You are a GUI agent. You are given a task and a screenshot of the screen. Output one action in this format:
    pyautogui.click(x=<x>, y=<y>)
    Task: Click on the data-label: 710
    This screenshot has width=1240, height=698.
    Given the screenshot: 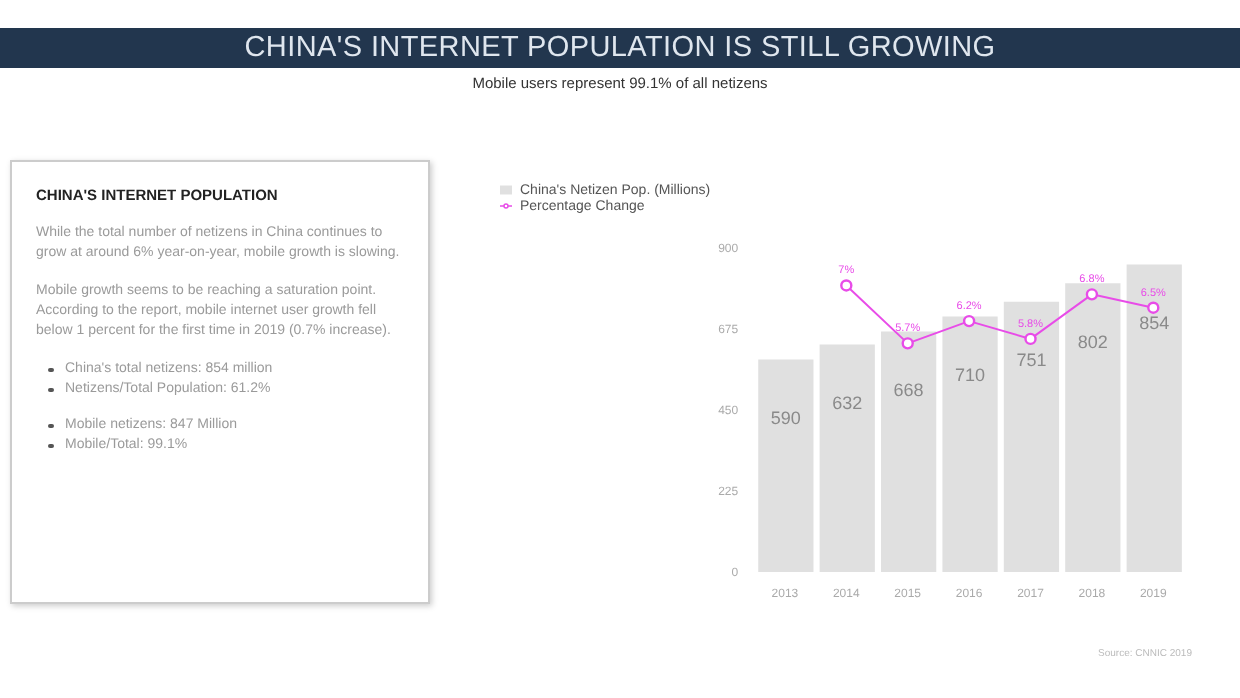 What is the action you would take?
    pyautogui.click(x=970, y=375)
    